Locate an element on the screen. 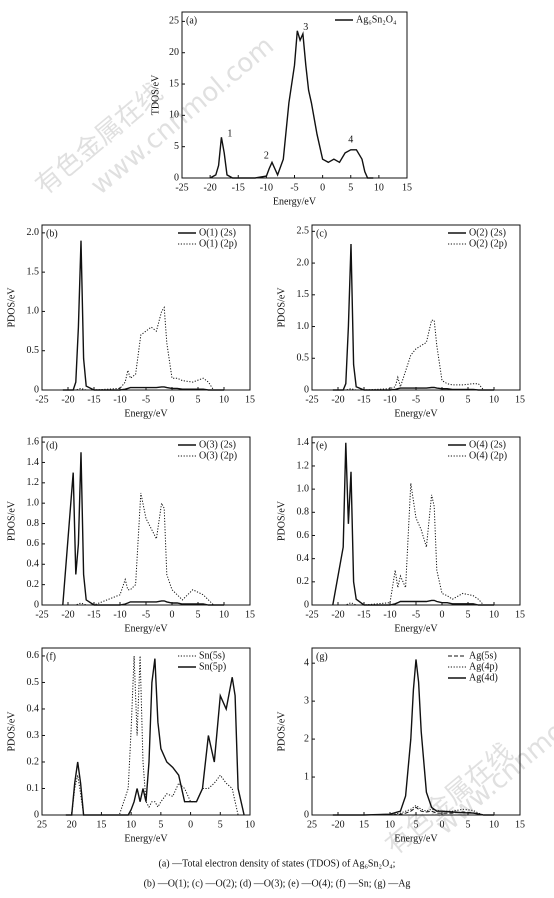 The height and width of the screenshot is (898, 554). legend-label: O(1) (2s) is located at coordinates (217, 232).